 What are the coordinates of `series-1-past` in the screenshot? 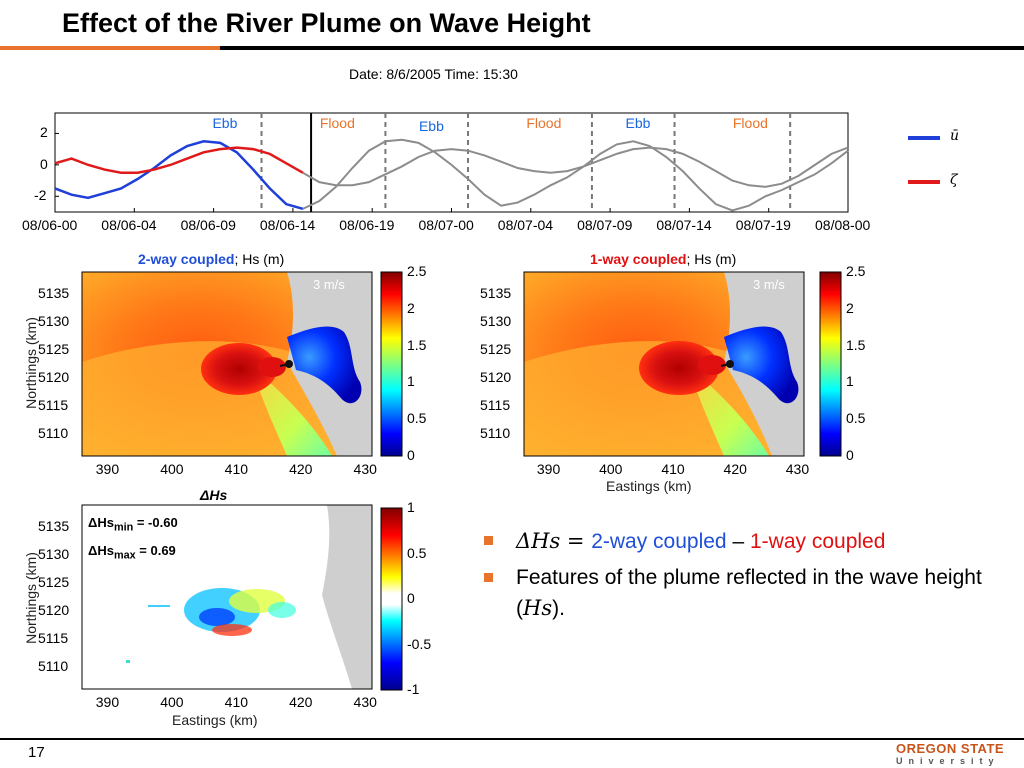 It's located at (179, 160).